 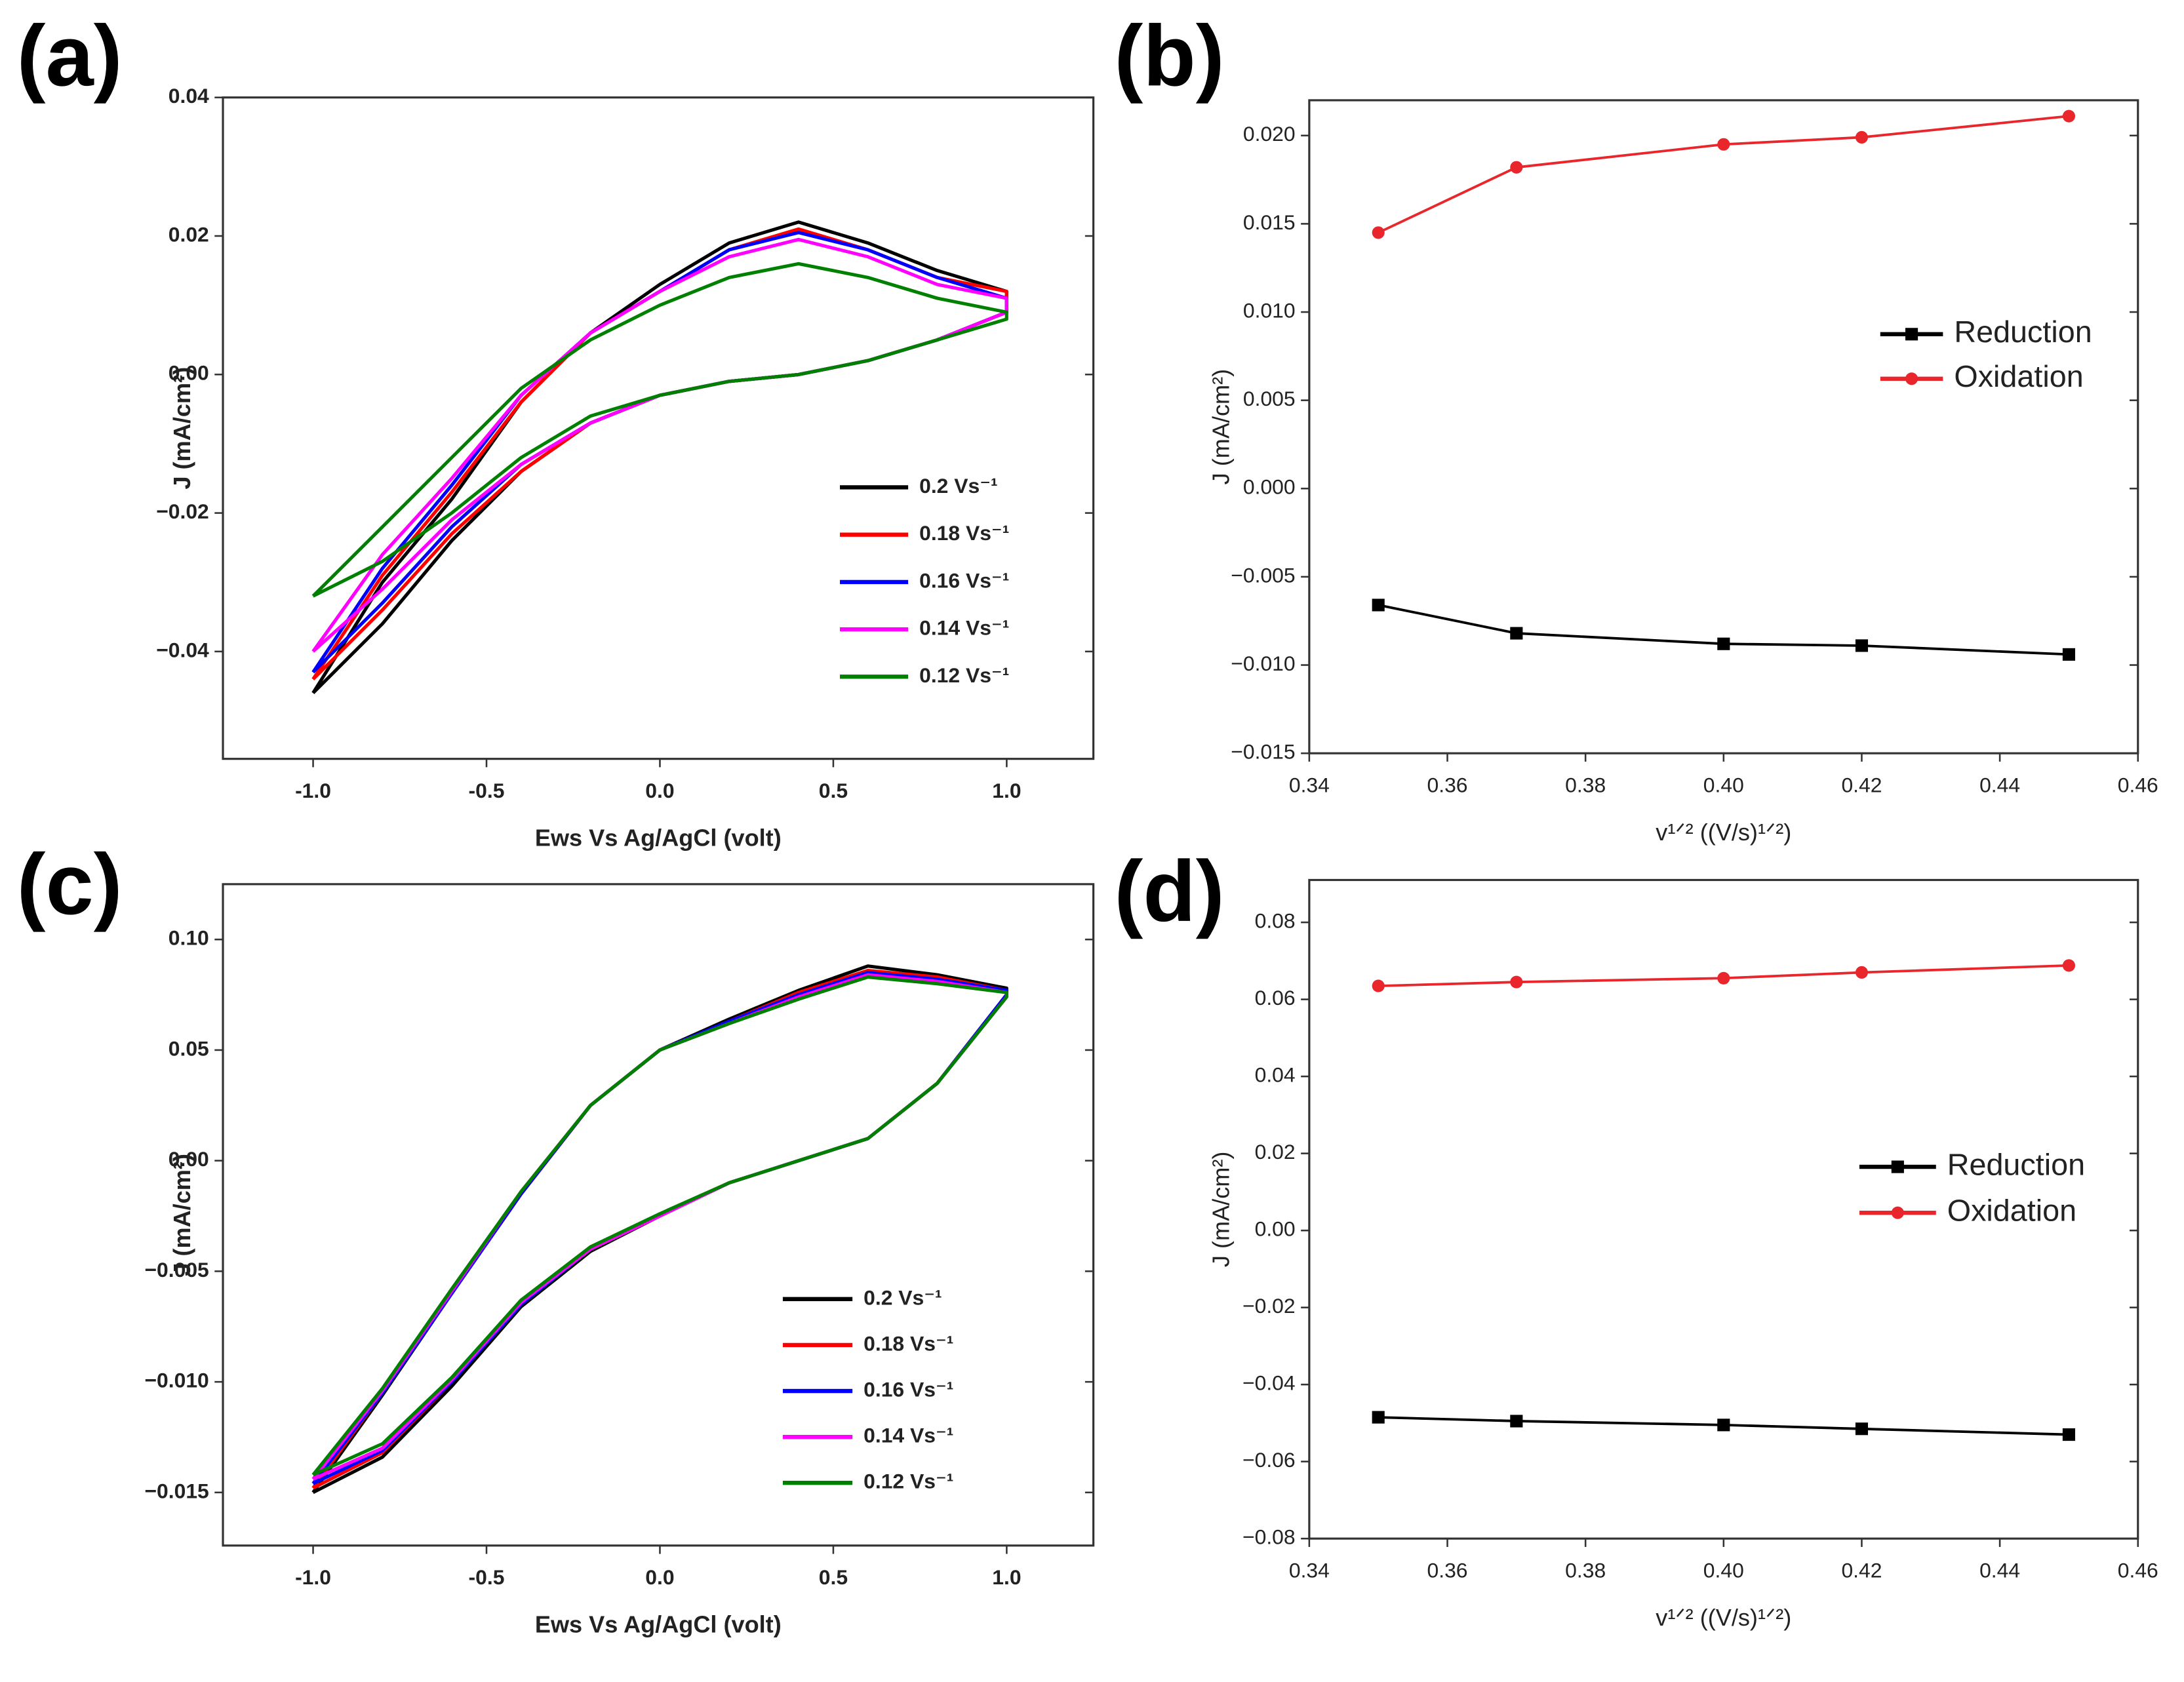 What do you see at coordinates (1275, 997) in the screenshot?
I see `y-tick-label: 0.06` at bounding box center [1275, 997].